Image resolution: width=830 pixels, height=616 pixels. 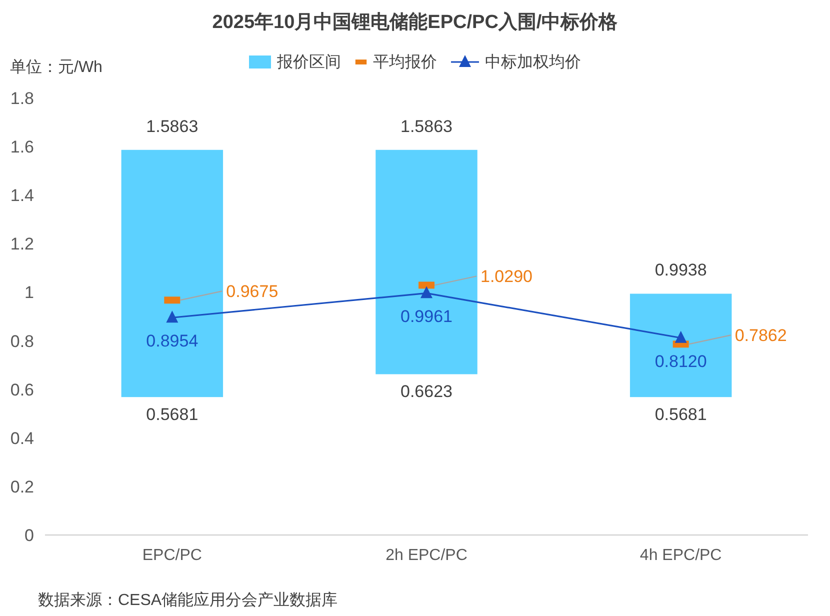 What do you see at coordinates (29, 535) in the screenshot?
I see `y-tick-label: 0` at bounding box center [29, 535].